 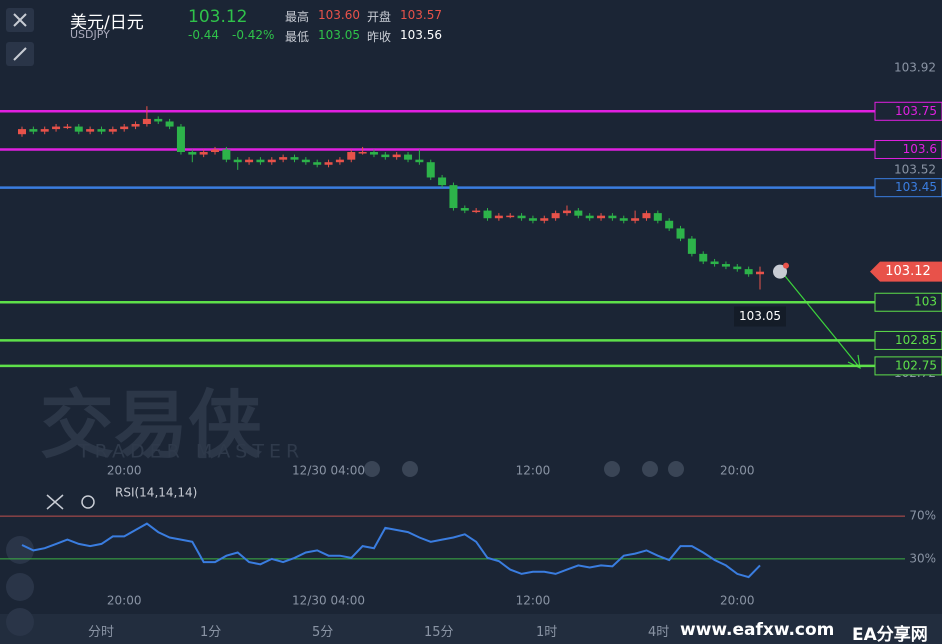 What do you see at coordinates (90, 34) in the screenshot?
I see `pair-symbol: USDJPY` at bounding box center [90, 34].